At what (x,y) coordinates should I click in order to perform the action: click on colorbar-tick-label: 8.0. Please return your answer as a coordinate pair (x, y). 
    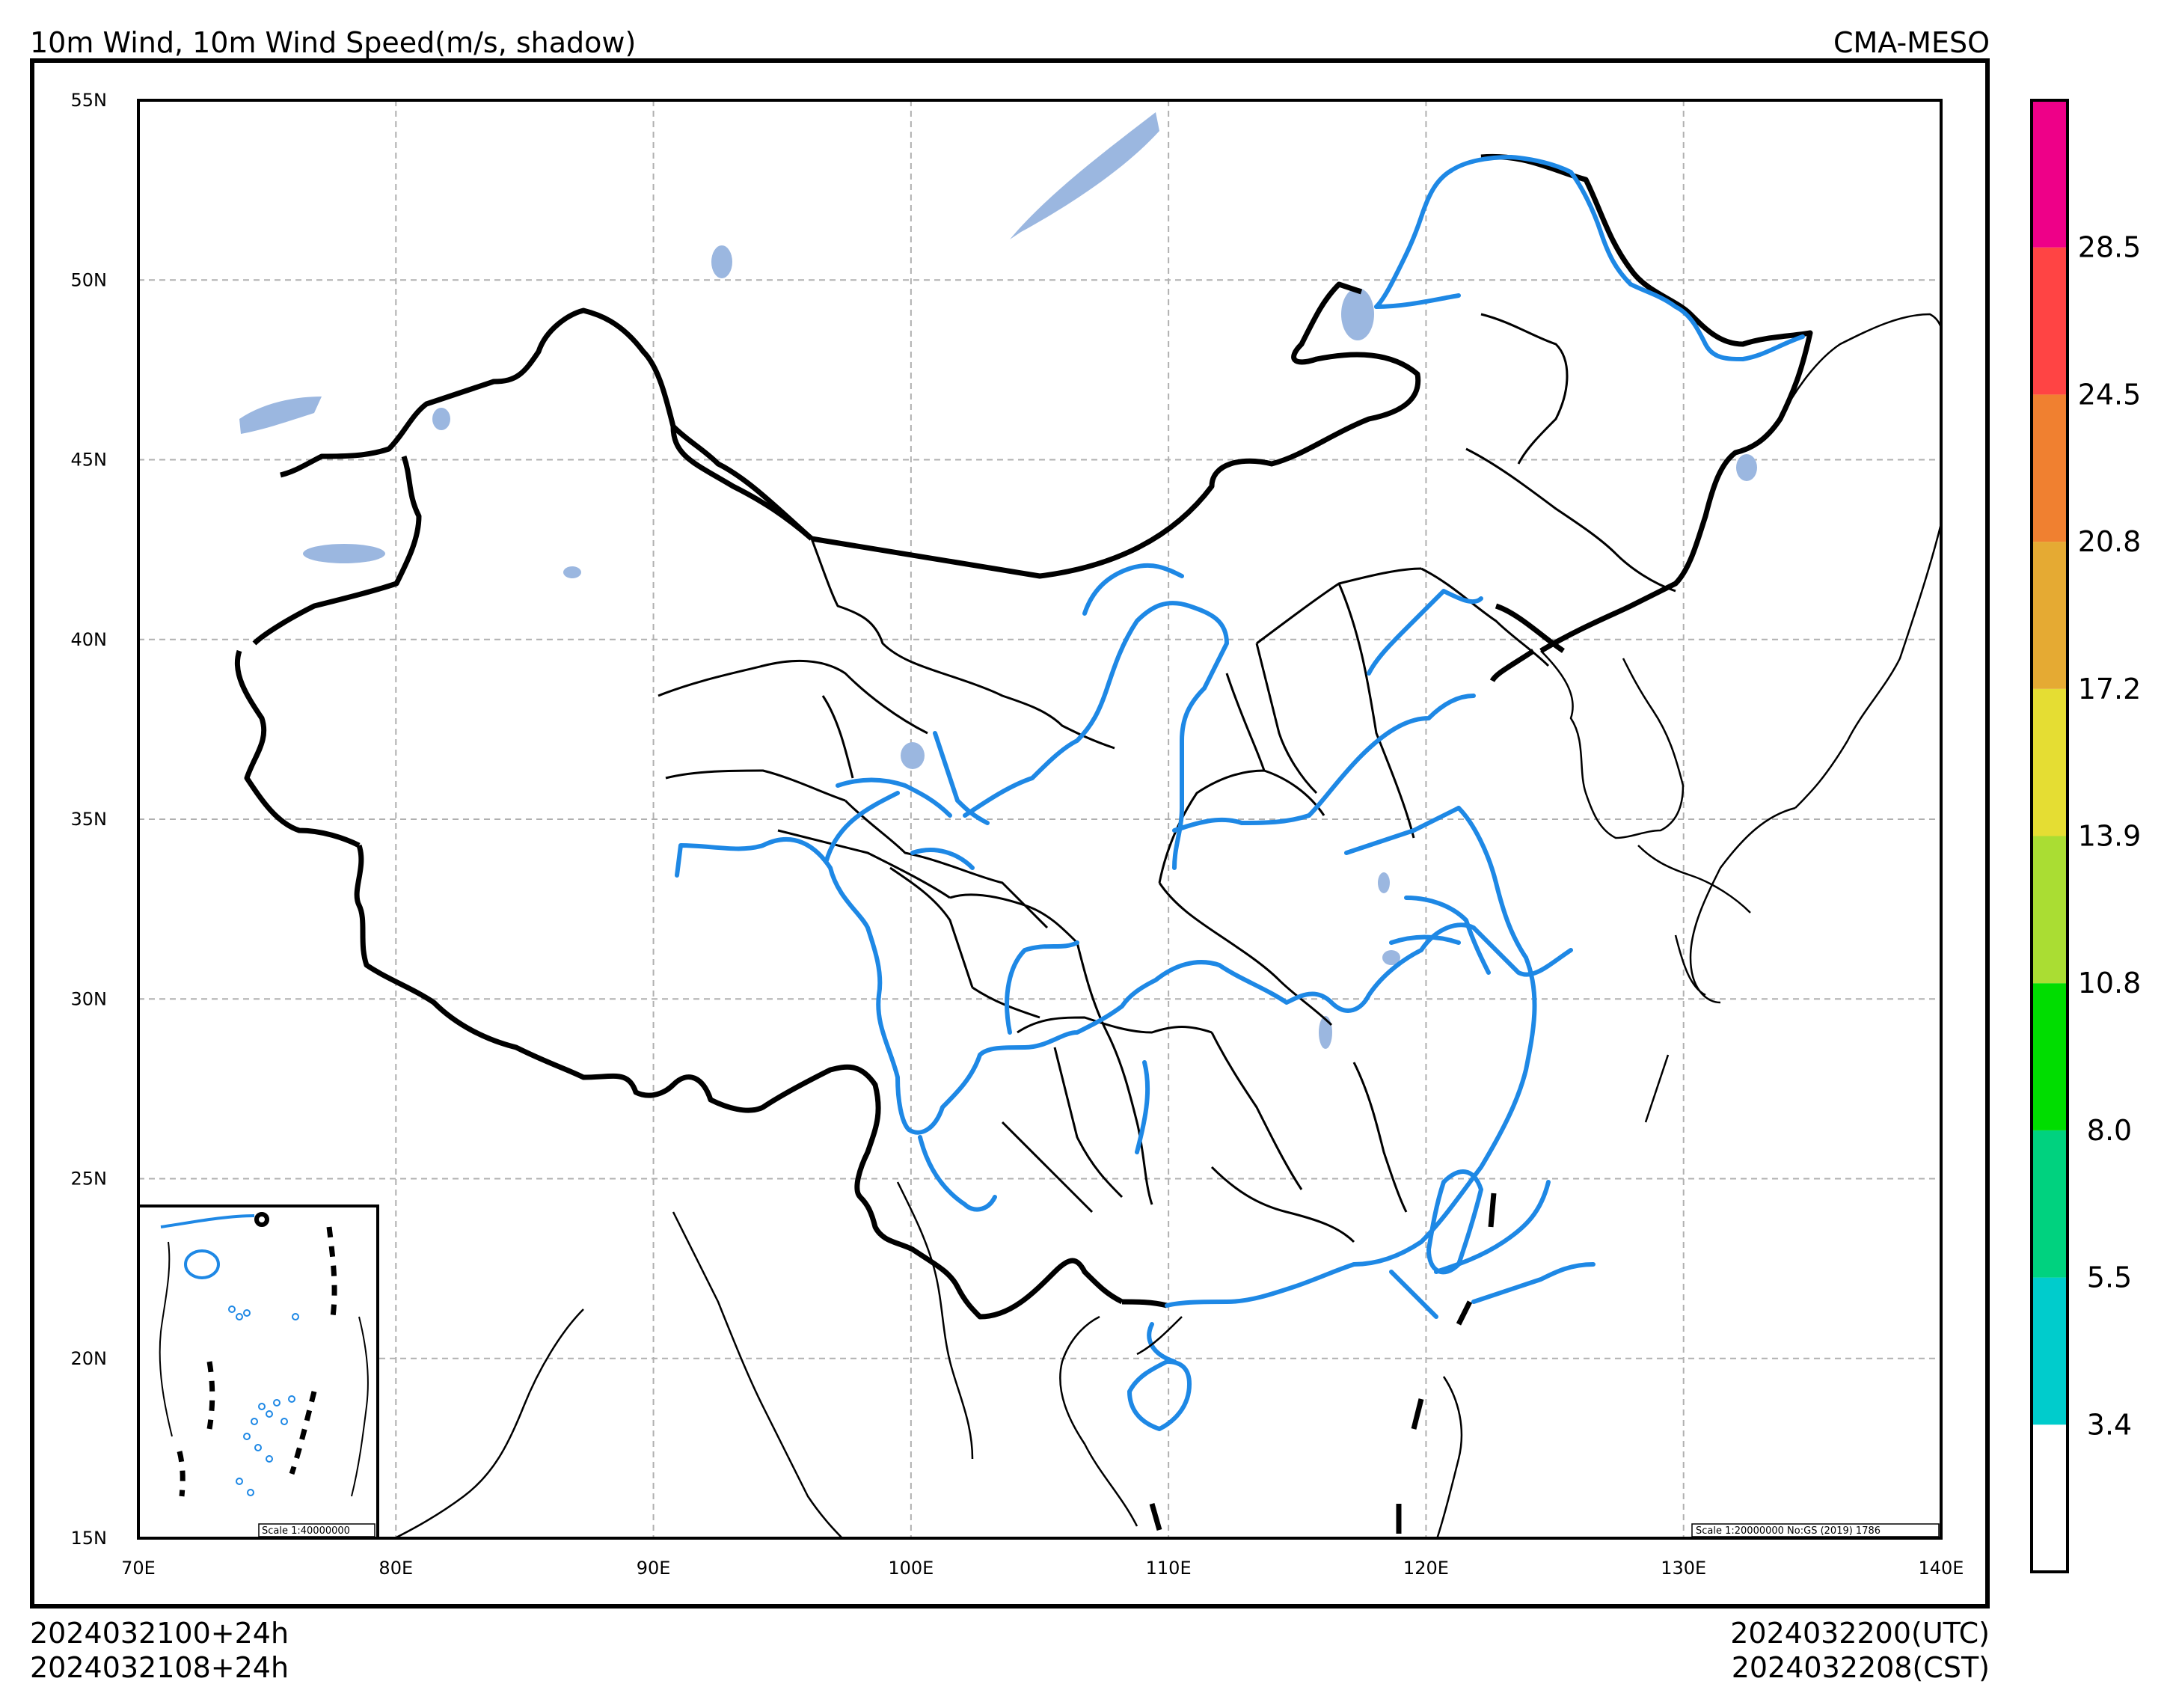
    Looking at the image, I should click on (2110, 1130).